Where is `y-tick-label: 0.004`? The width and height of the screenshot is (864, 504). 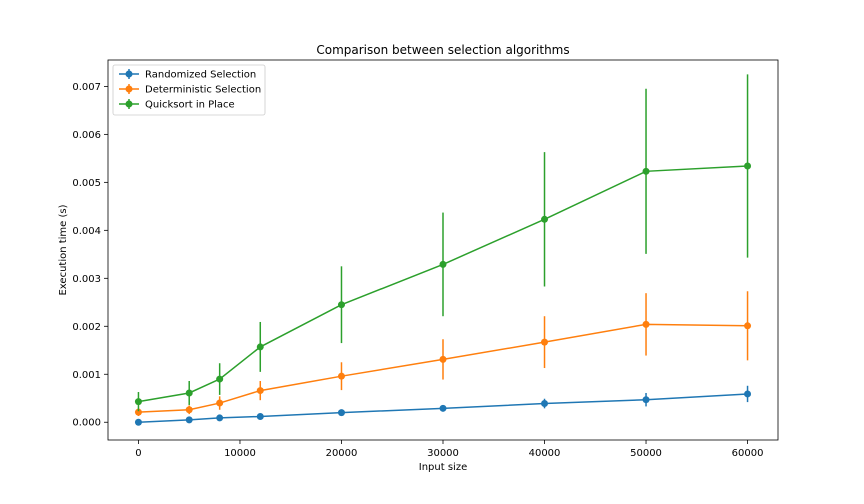
y-tick-label: 0.004 is located at coordinates (86, 231).